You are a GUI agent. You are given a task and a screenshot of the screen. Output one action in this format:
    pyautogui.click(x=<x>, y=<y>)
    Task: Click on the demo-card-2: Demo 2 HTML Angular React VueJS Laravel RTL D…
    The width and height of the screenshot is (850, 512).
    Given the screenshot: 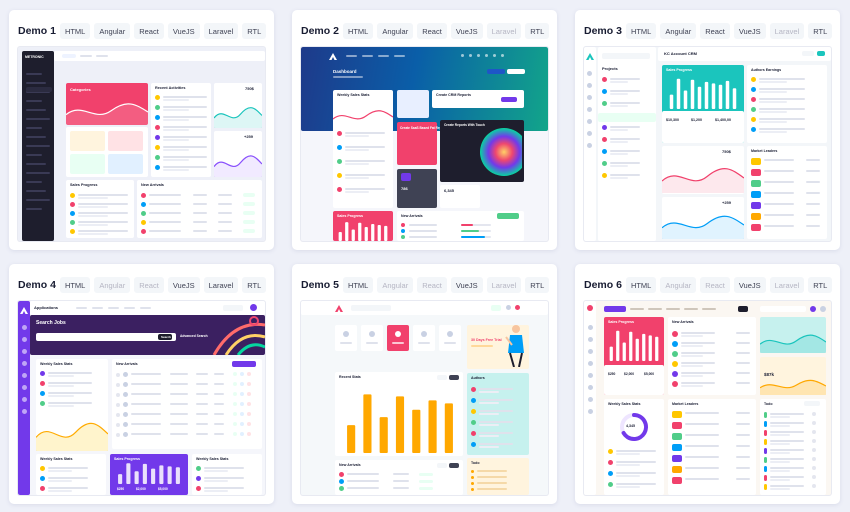 What is the action you would take?
    pyautogui.click(x=424, y=130)
    